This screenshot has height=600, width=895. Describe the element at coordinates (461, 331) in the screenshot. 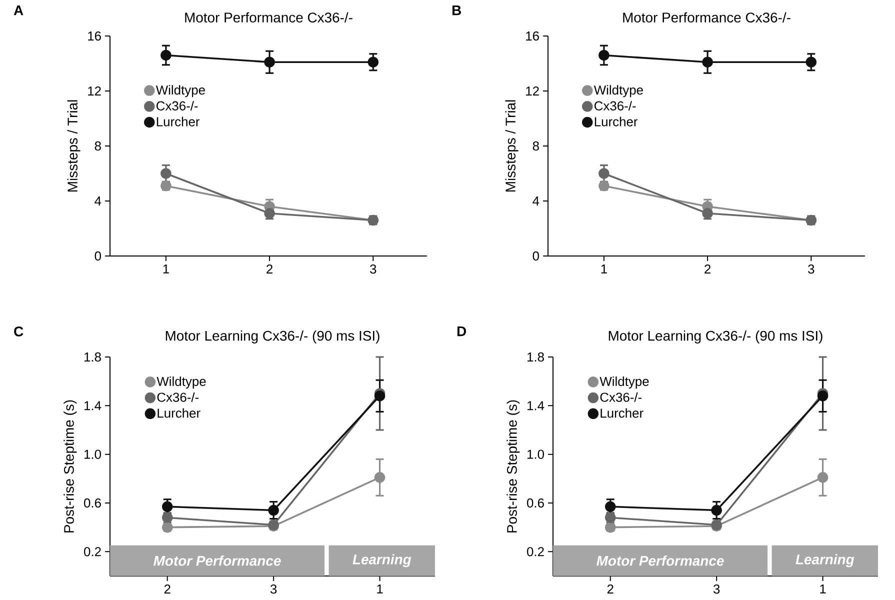

I see `text: D` at that location.